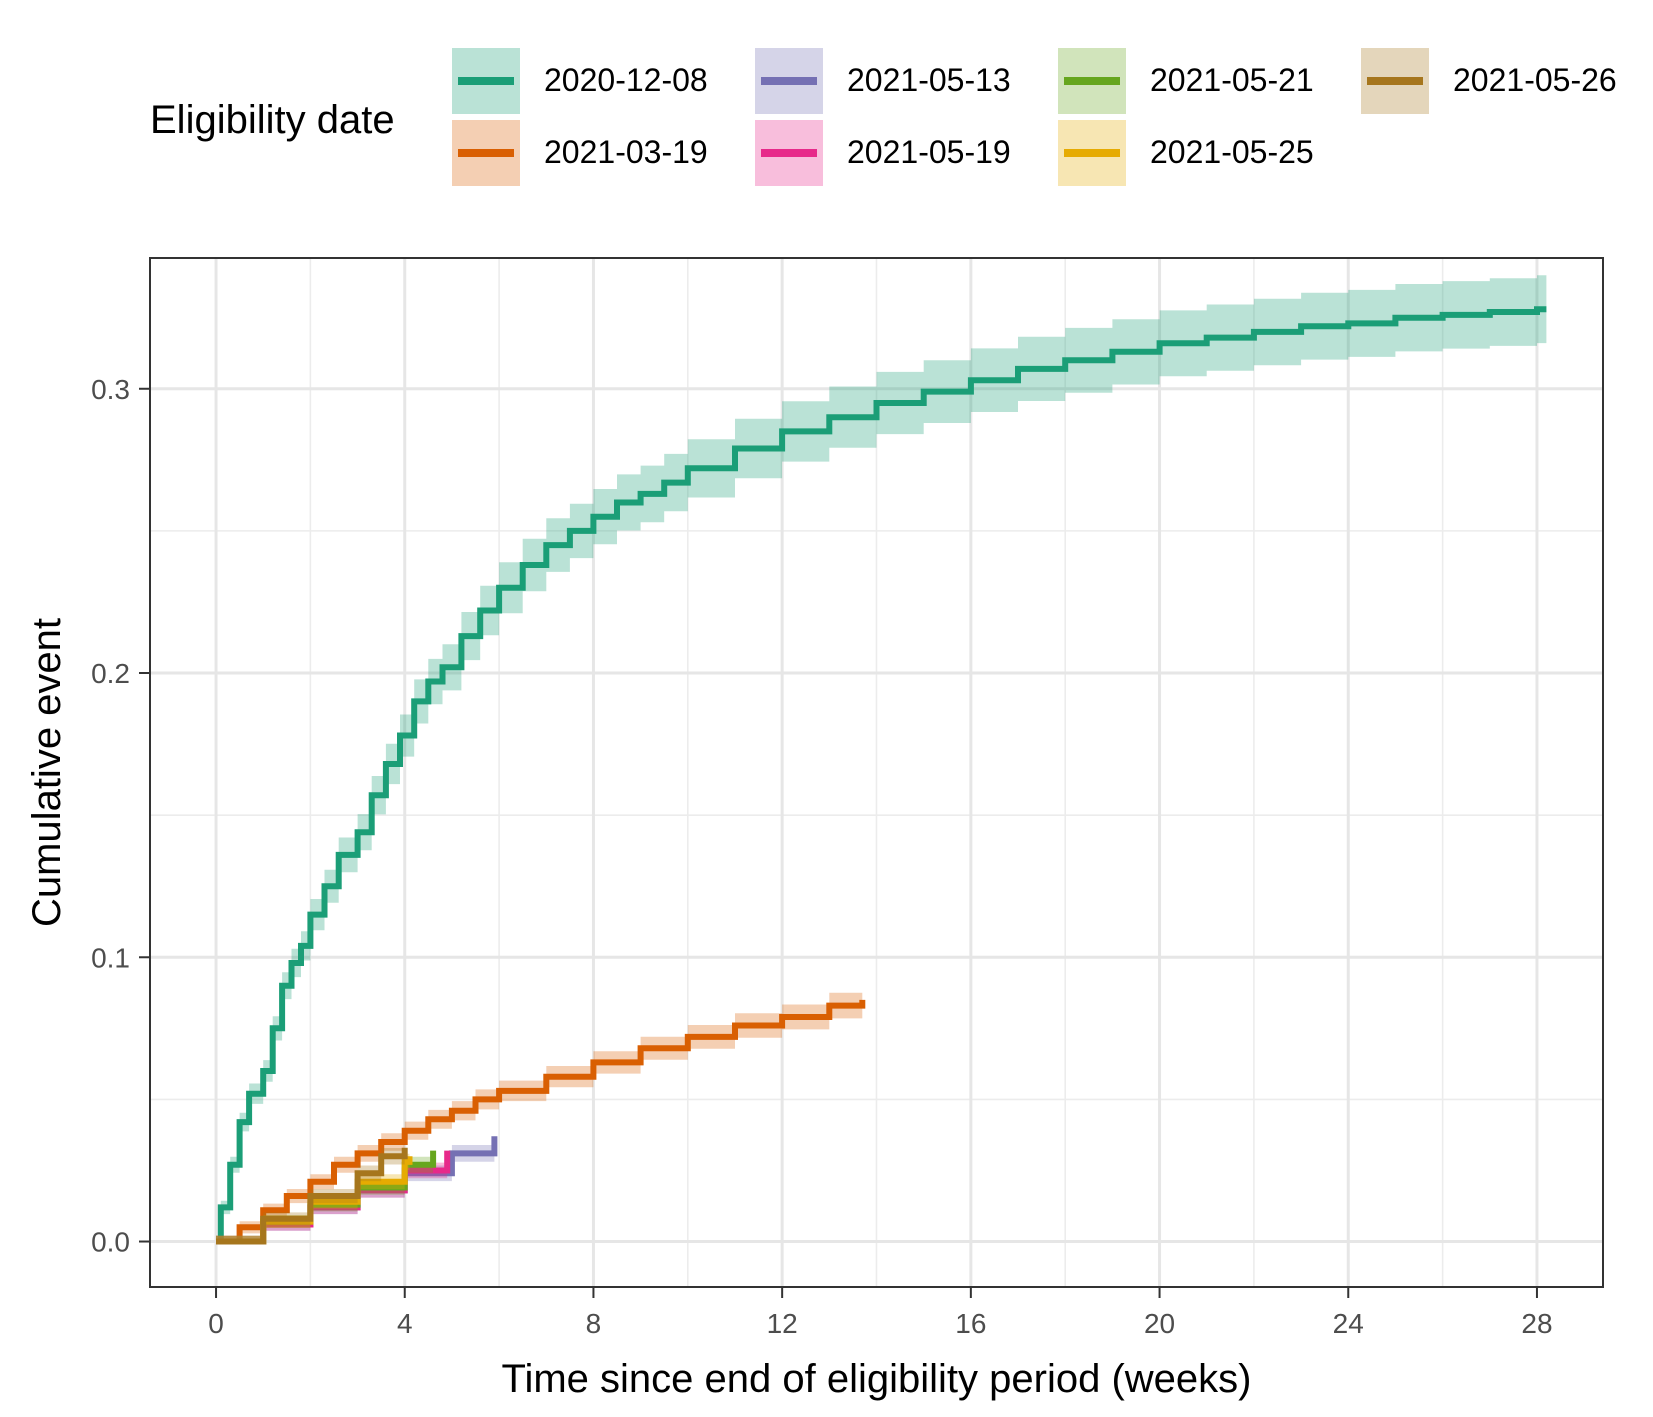 The image size is (1653, 1417). I want to click on x-tick-label: 24, so click(1348, 1323).